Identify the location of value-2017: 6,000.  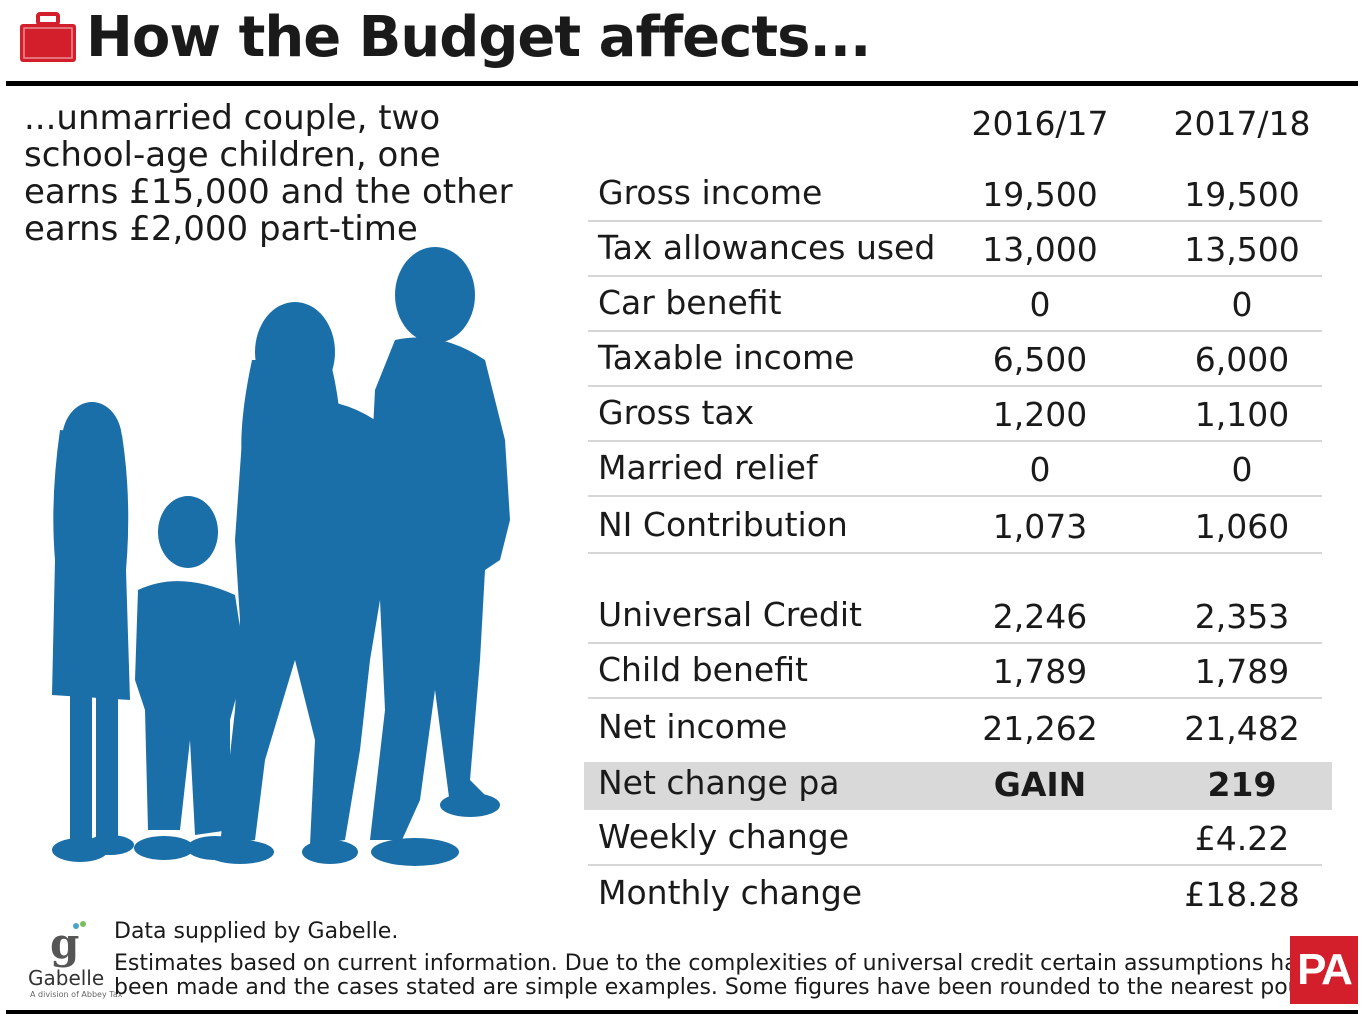
(1242, 359).